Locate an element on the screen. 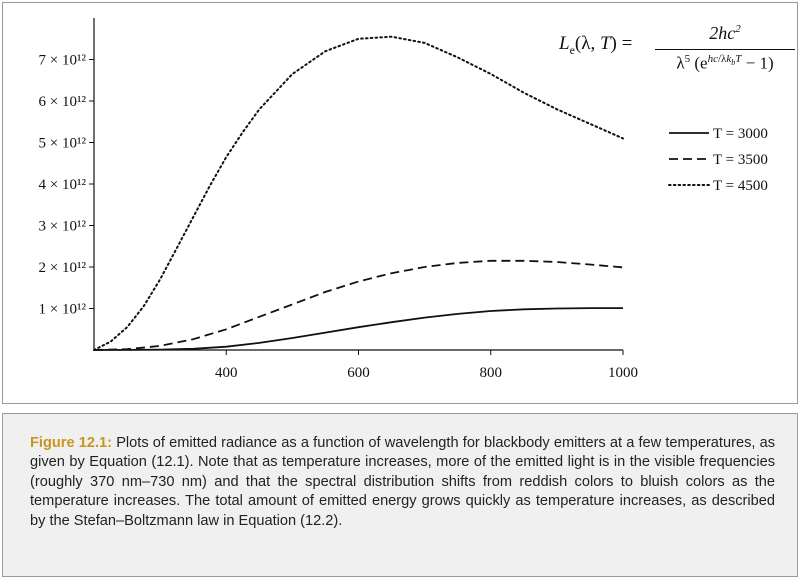 Image resolution: width=802 pixels, height=582 pixels. formula-denominator: λ5 (ehc/λkbT − 1) is located at coordinates (725, 63).